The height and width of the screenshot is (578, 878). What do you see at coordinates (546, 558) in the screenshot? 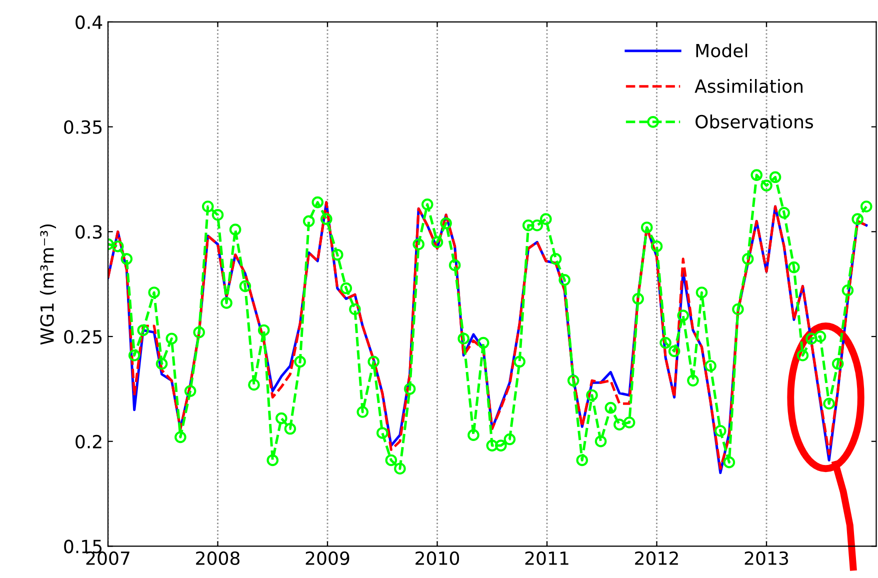
I see `x-tick-label: 2011` at bounding box center [546, 558].